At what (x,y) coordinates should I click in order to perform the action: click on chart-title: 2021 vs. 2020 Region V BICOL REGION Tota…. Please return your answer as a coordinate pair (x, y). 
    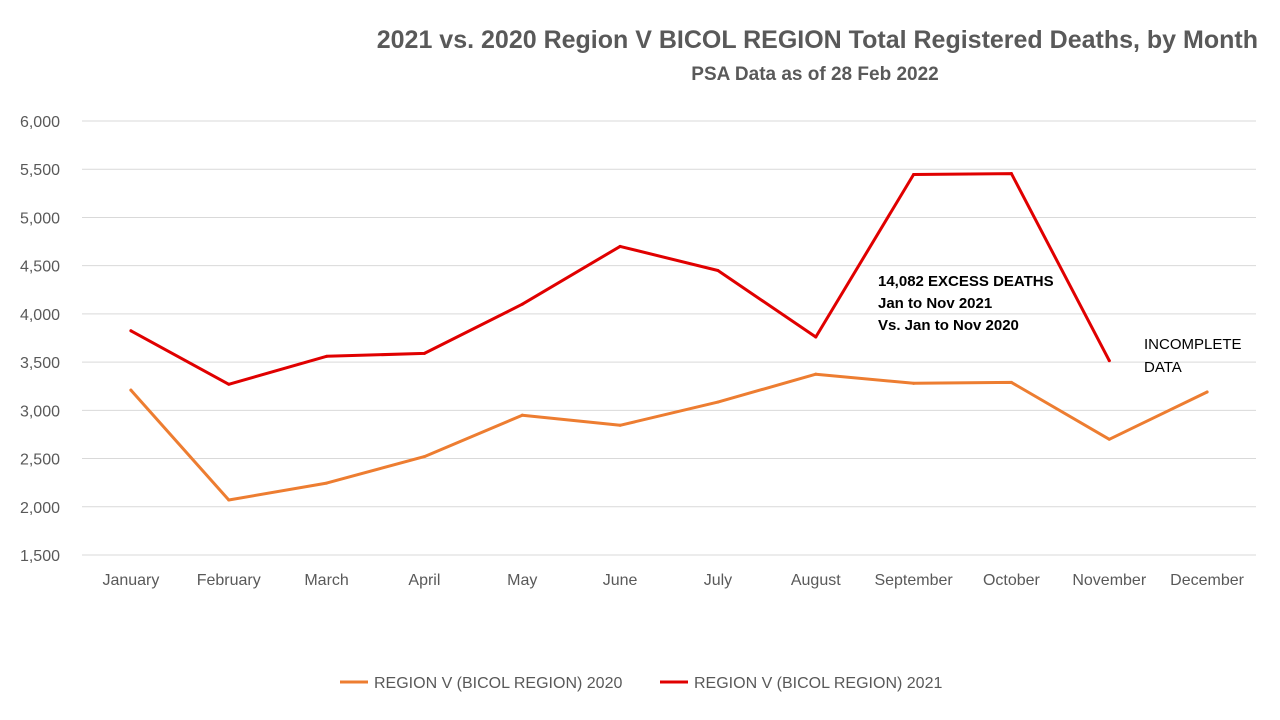
    Looking at the image, I should click on (817, 40).